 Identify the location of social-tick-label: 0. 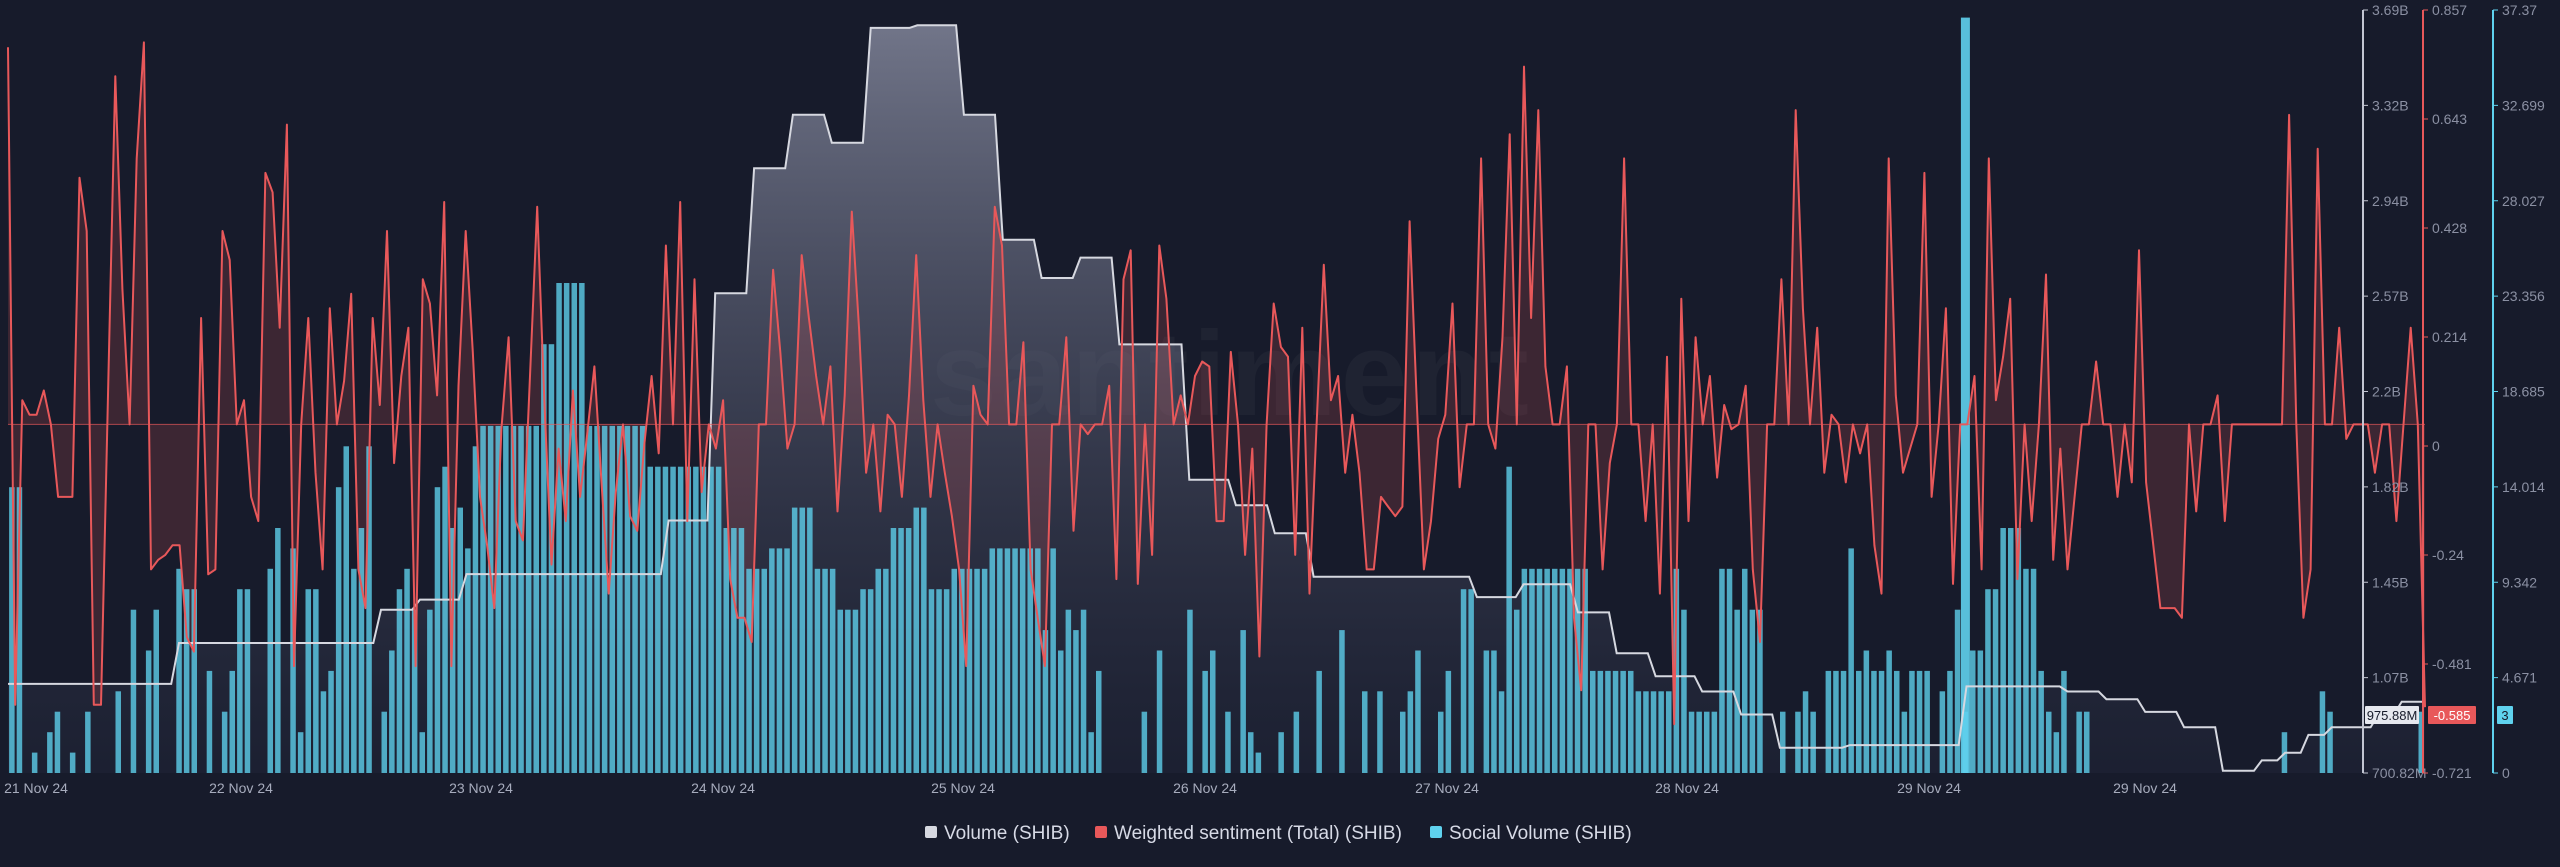
(2506, 773).